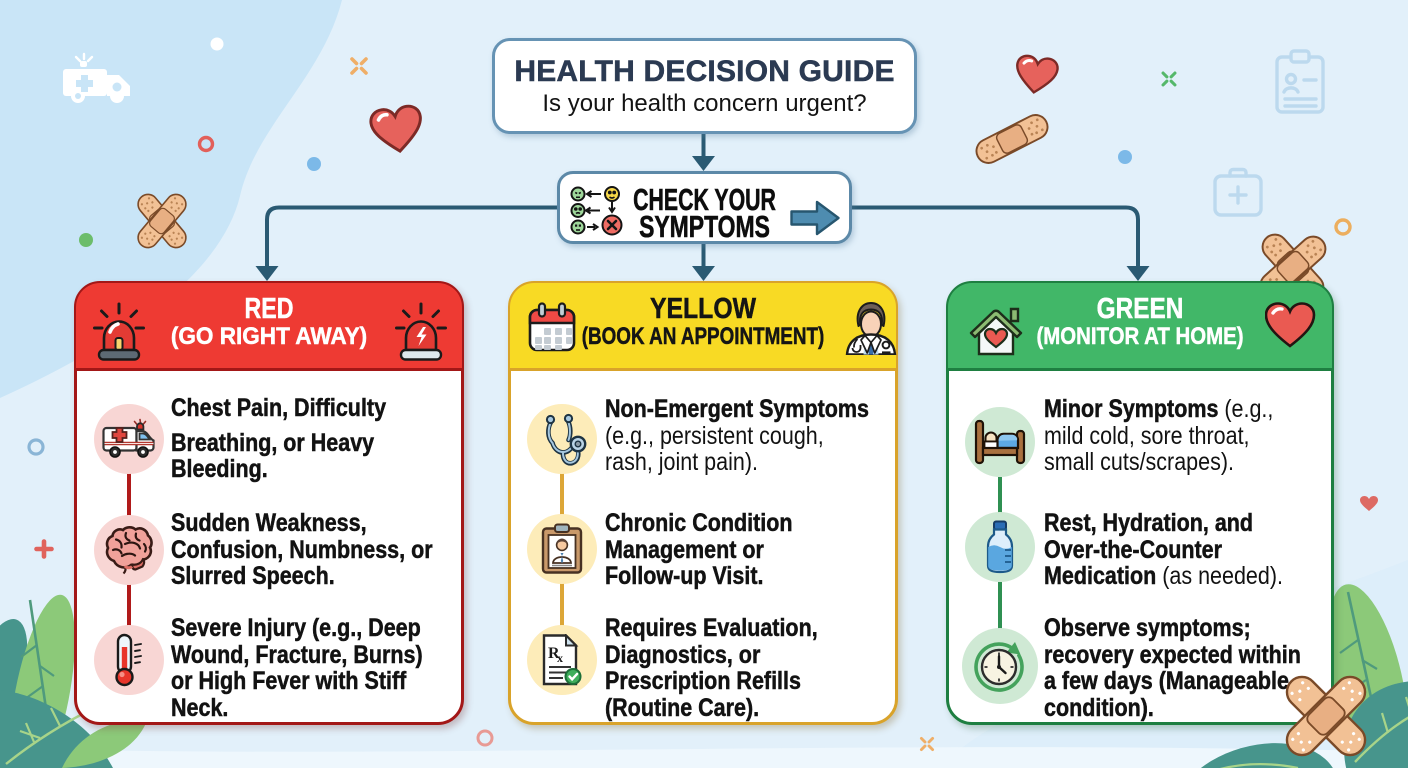  Describe the element at coordinates (560, 658) in the screenshot. I see `svg-text: x` at that location.